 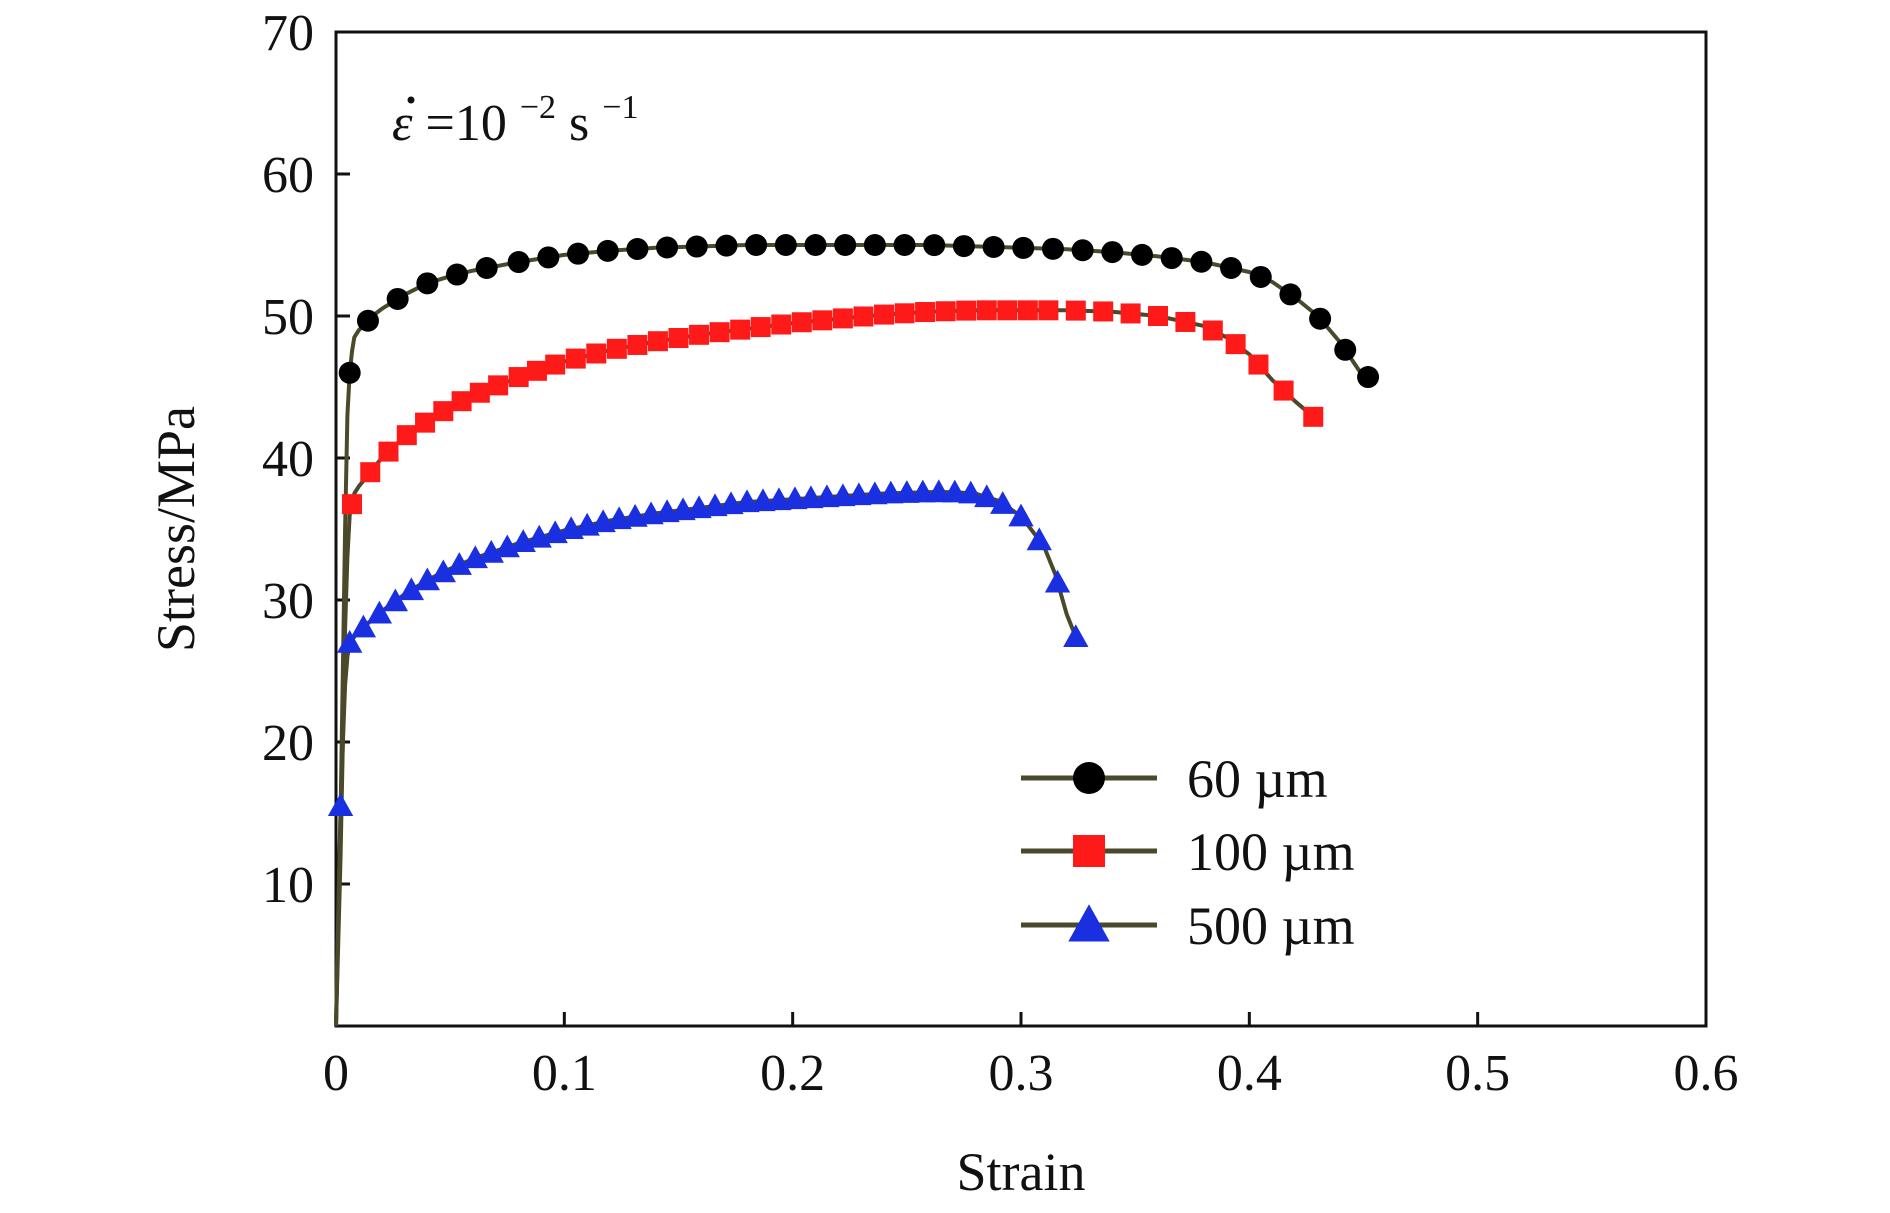 I want to click on strain-rate-unit: s, so click(x=579, y=123).